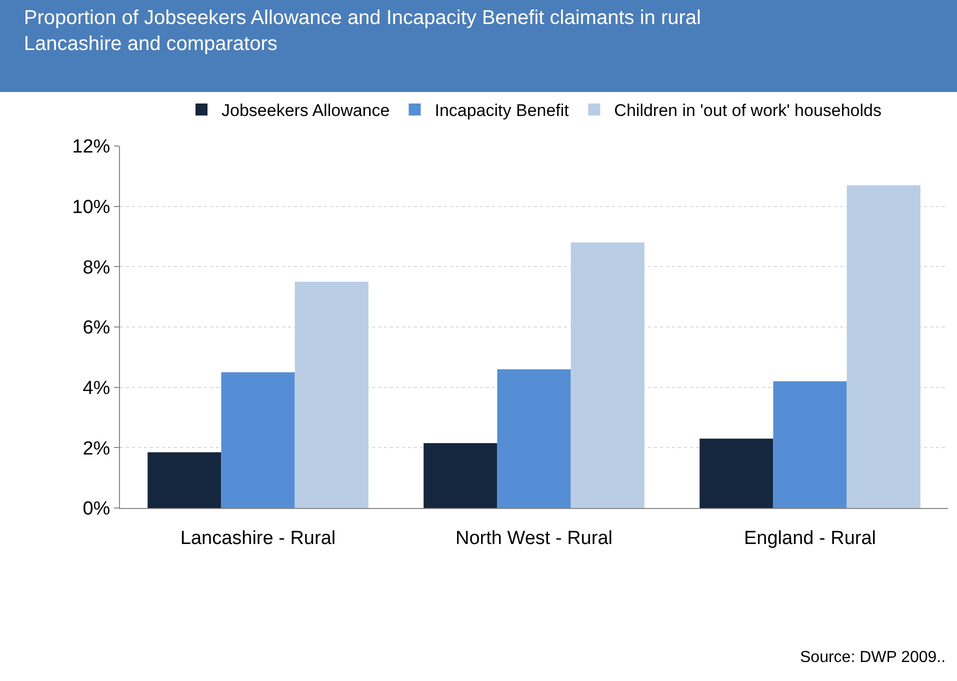 The width and height of the screenshot is (957, 681). I want to click on chart-title: Proportion of Jobseekers Allowance and Incapacity Benefit claimants in rural Lancashire and comparators, so click(362, 31).